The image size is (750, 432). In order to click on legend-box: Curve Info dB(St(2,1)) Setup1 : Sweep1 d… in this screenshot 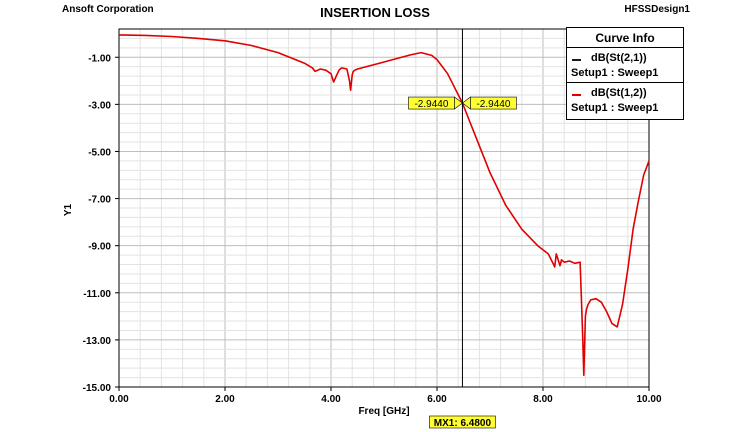, I will do `click(625, 73)`.